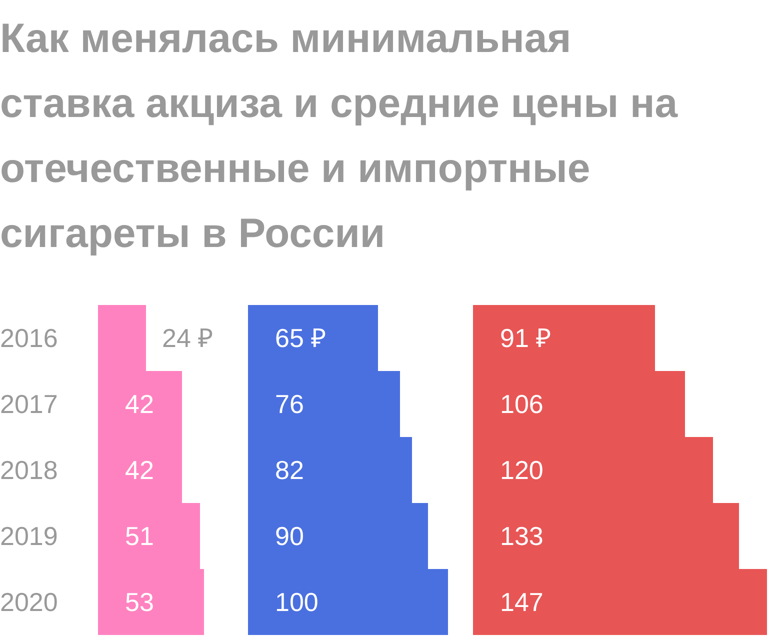 This screenshot has height=636, width=768. Describe the element at coordinates (300, 338) in the screenshot. I see `data-label: 65 ₽` at that location.